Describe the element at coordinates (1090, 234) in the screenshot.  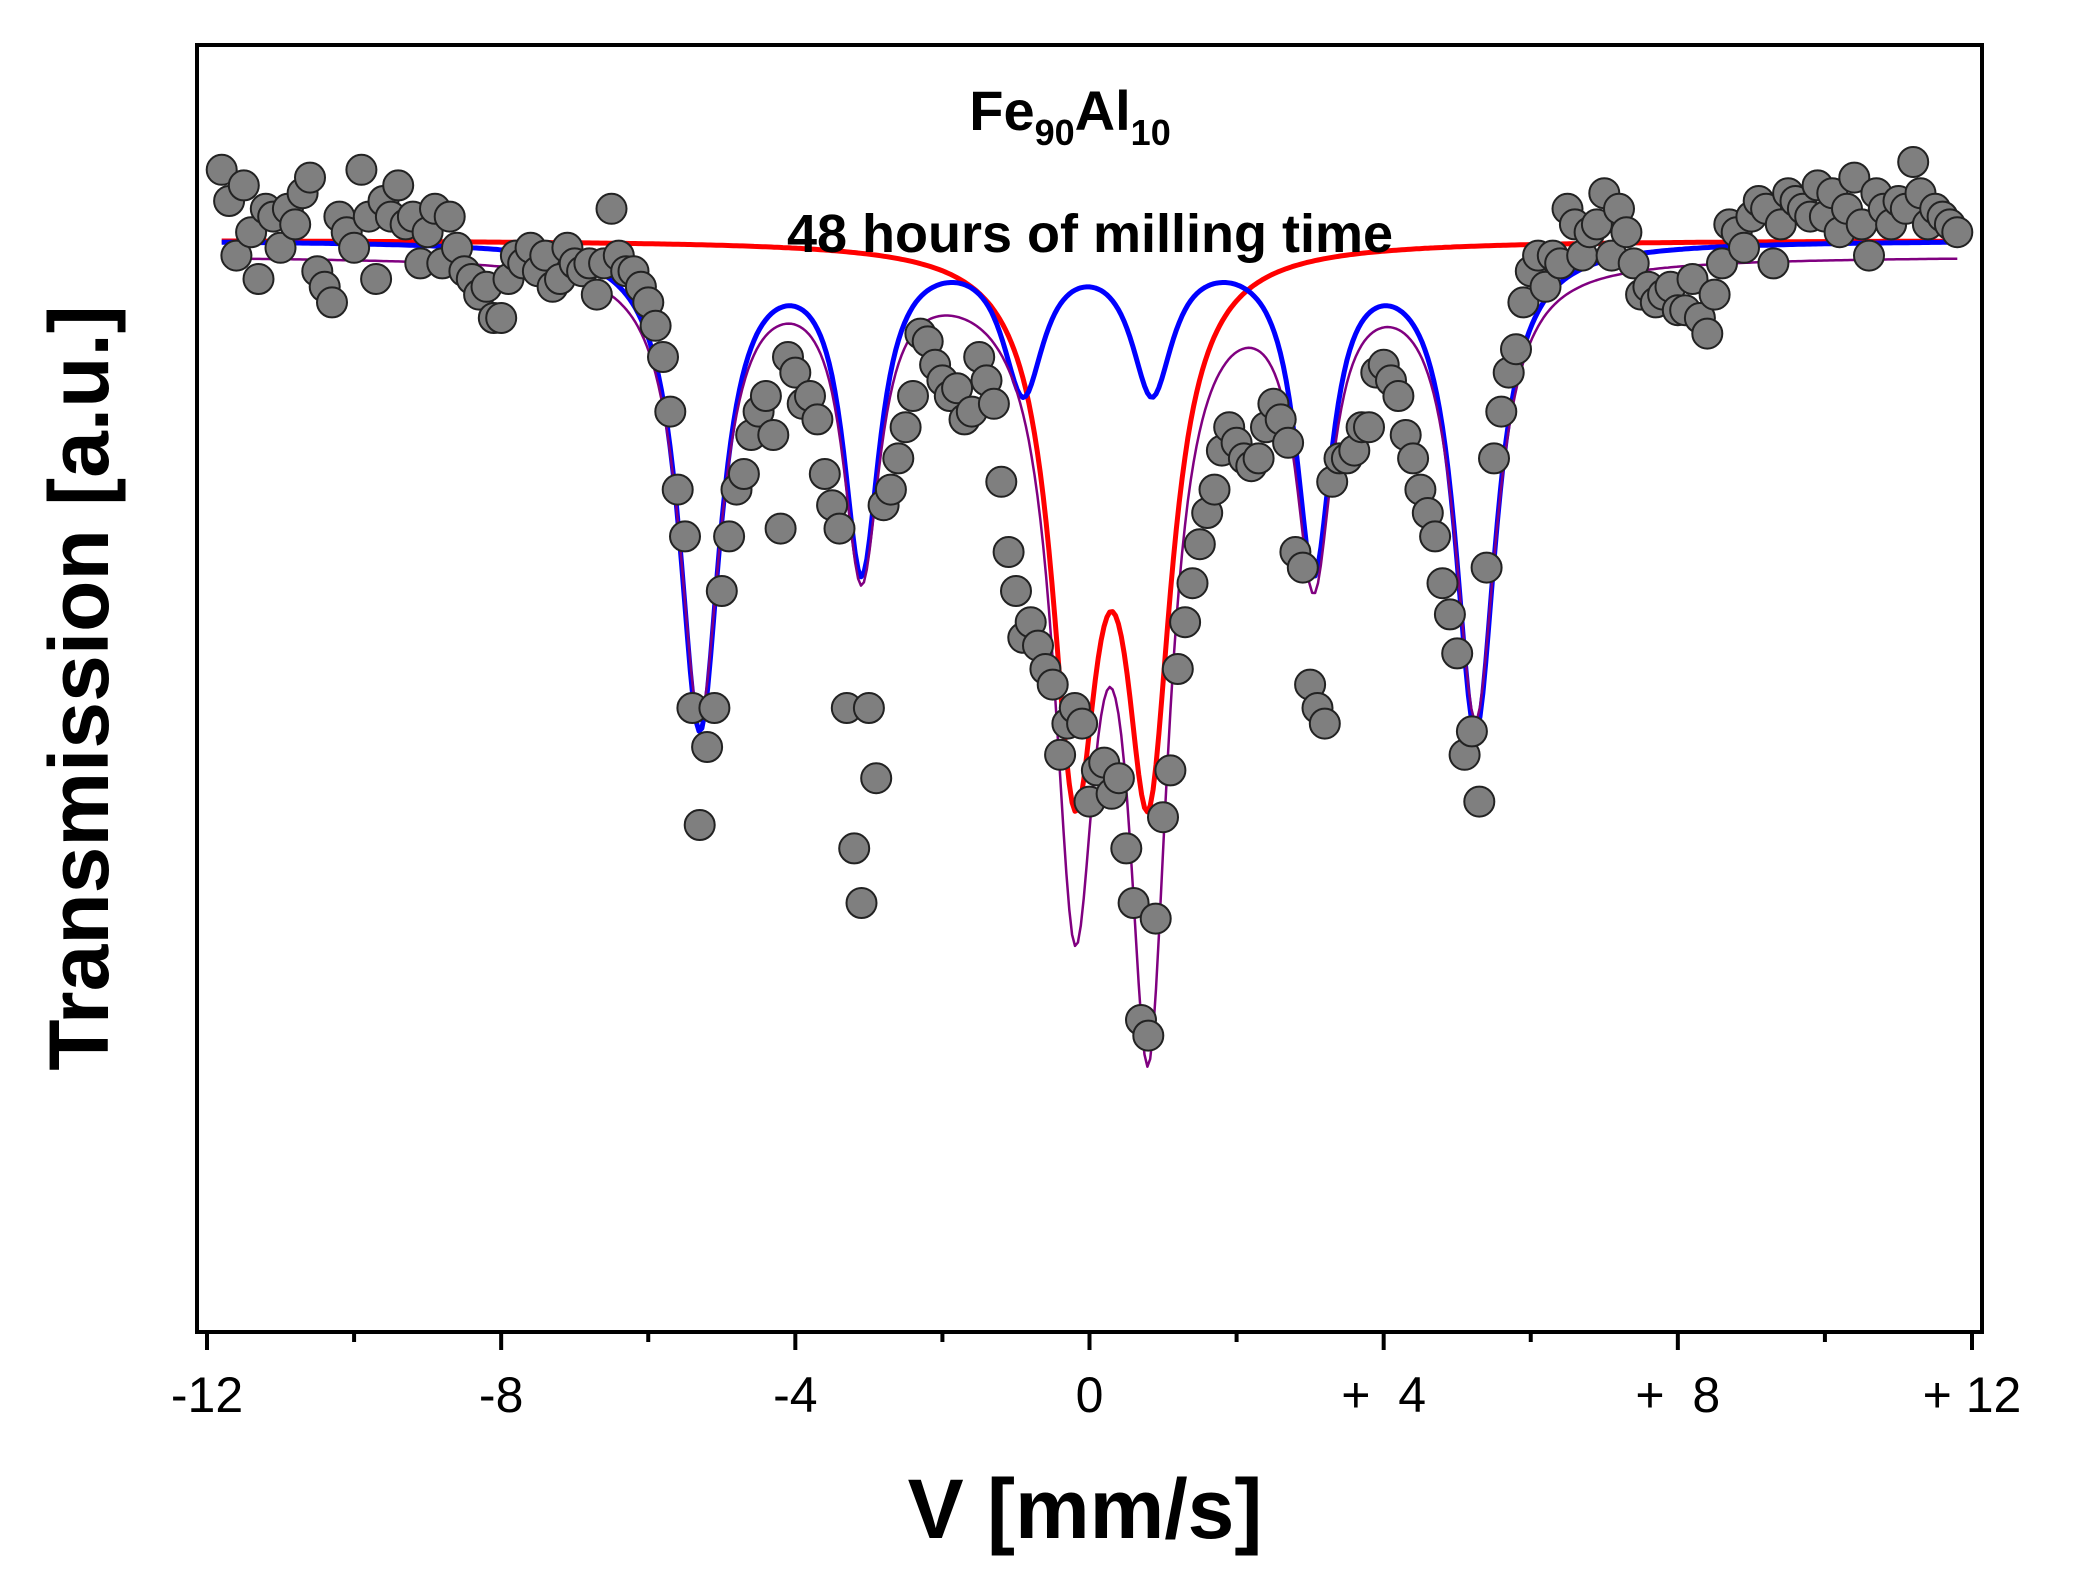
I see `chart-subtitle: 48 hours of milling time` at that location.